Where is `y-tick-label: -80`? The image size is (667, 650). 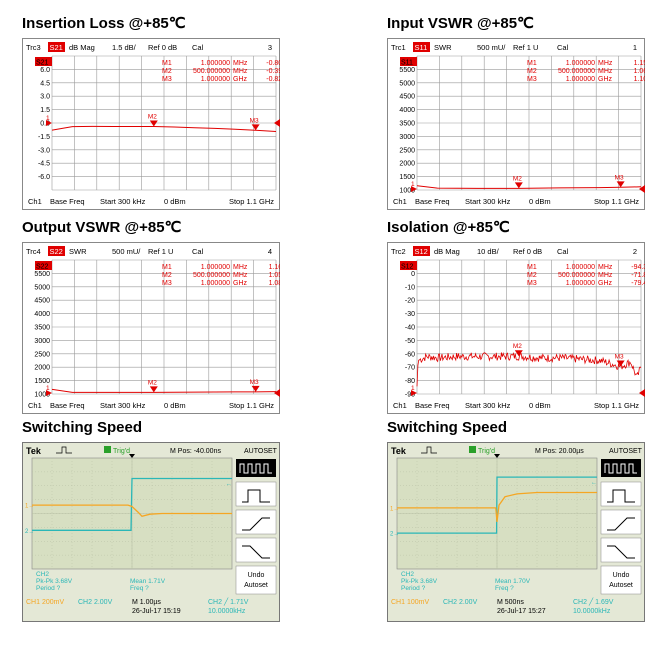 y-tick-label: -80 is located at coordinates (410, 381).